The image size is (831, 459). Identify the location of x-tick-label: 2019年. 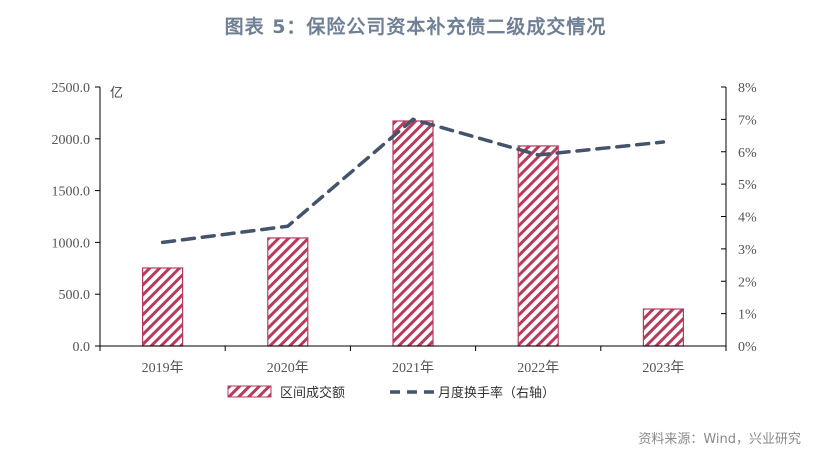
(163, 368).